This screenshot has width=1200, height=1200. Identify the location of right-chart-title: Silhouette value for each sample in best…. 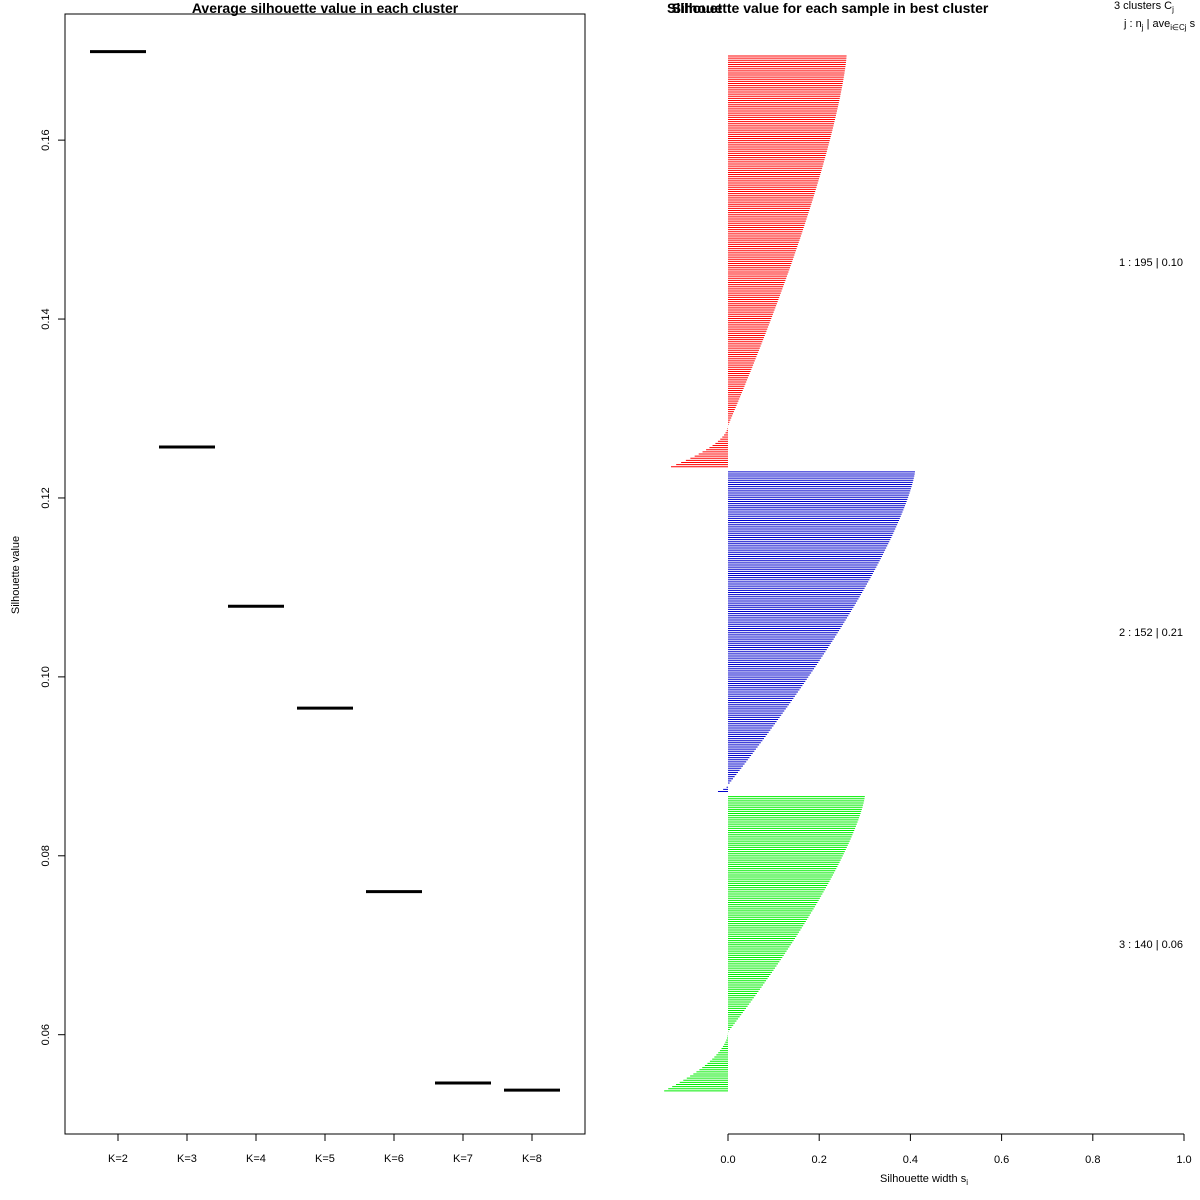
(830, 8).